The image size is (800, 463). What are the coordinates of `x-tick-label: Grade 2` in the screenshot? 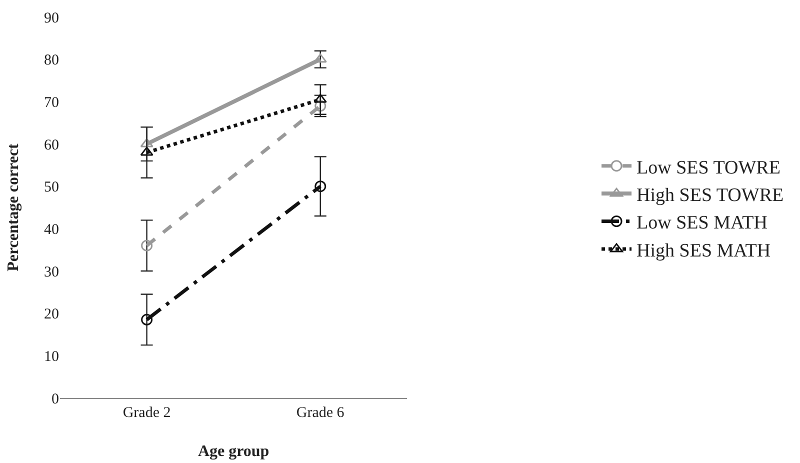 It's located at (146, 413).